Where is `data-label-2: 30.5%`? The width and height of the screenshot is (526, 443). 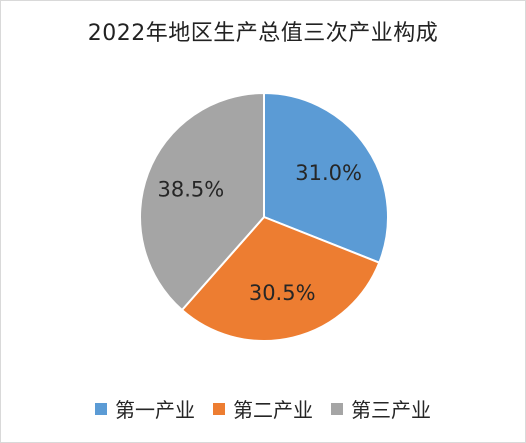 data-label-2: 30.5% is located at coordinates (282, 293).